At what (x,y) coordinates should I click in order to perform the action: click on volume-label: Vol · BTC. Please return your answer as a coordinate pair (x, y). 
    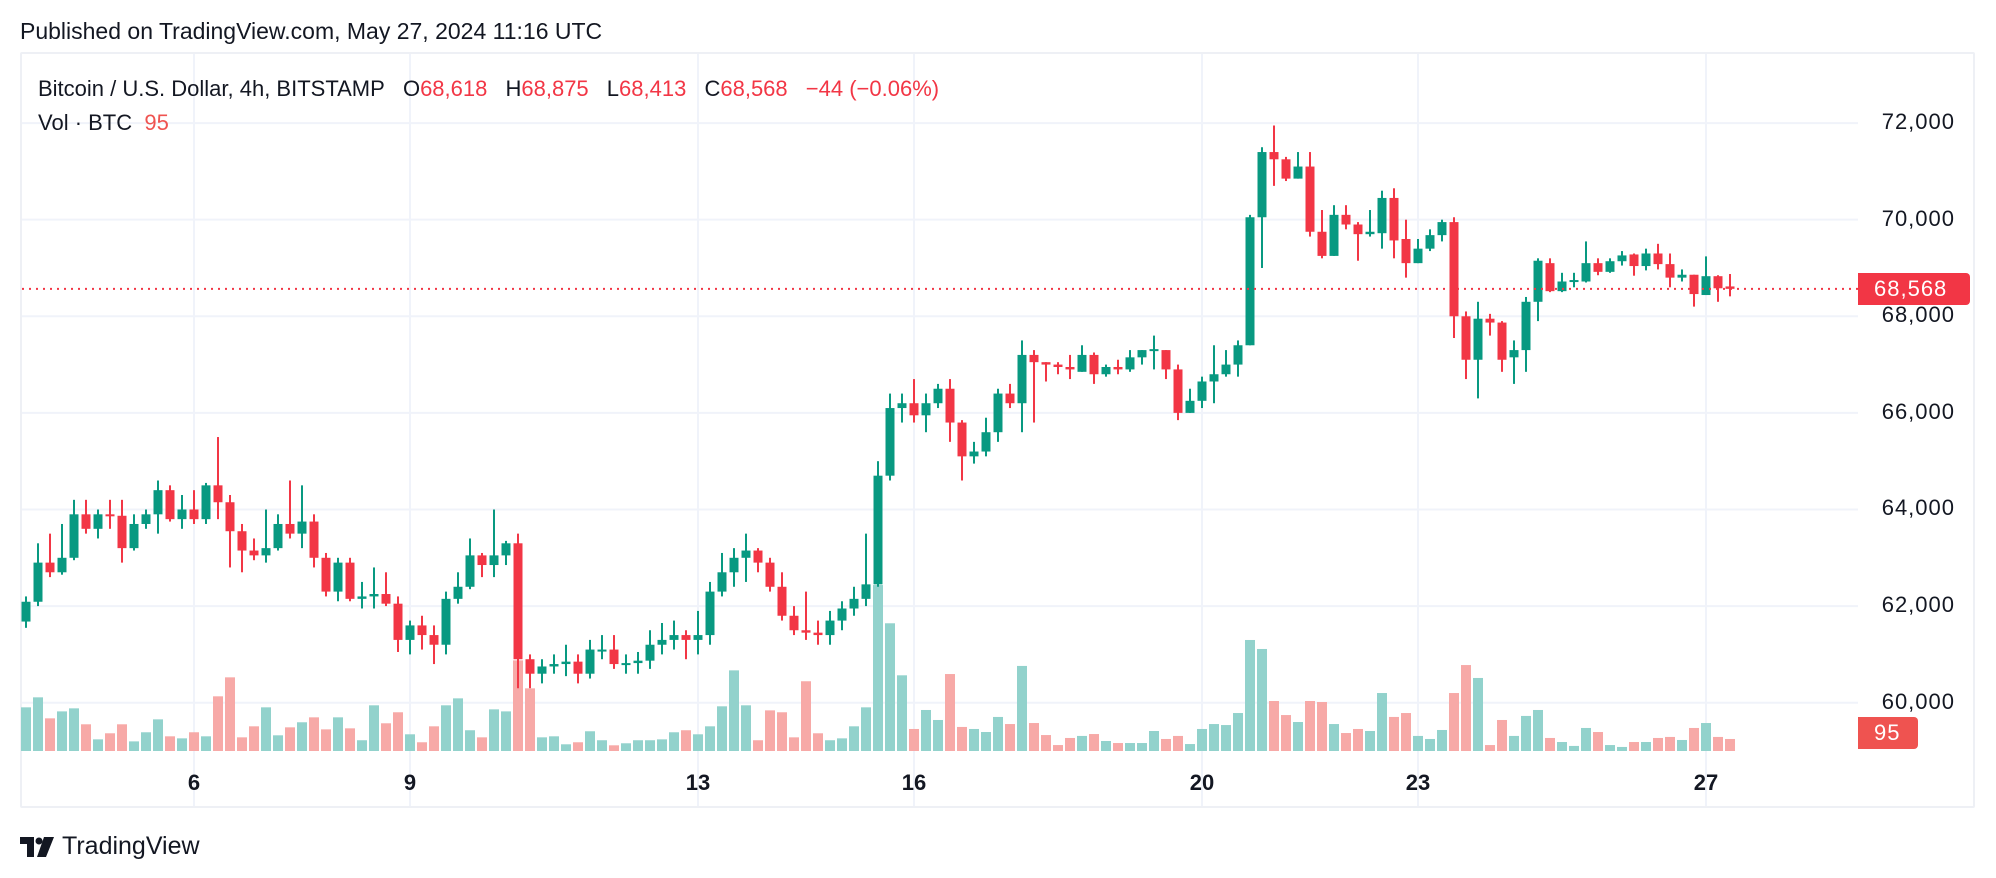
    Looking at the image, I should click on (85, 122).